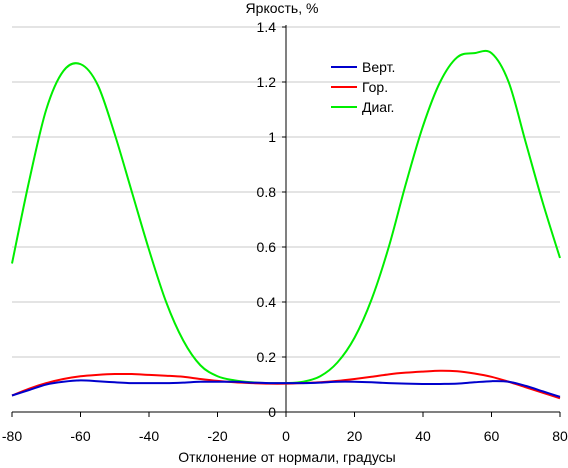 The height and width of the screenshot is (468, 568). I want to click on legend-label-diag: Диаг., so click(378, 107).